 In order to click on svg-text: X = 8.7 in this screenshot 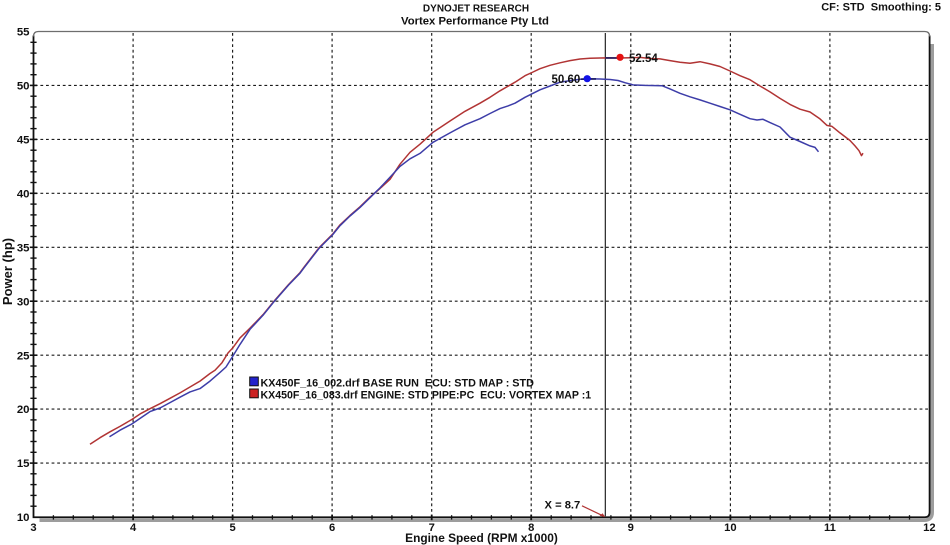, I will do `click(563, 506)`.